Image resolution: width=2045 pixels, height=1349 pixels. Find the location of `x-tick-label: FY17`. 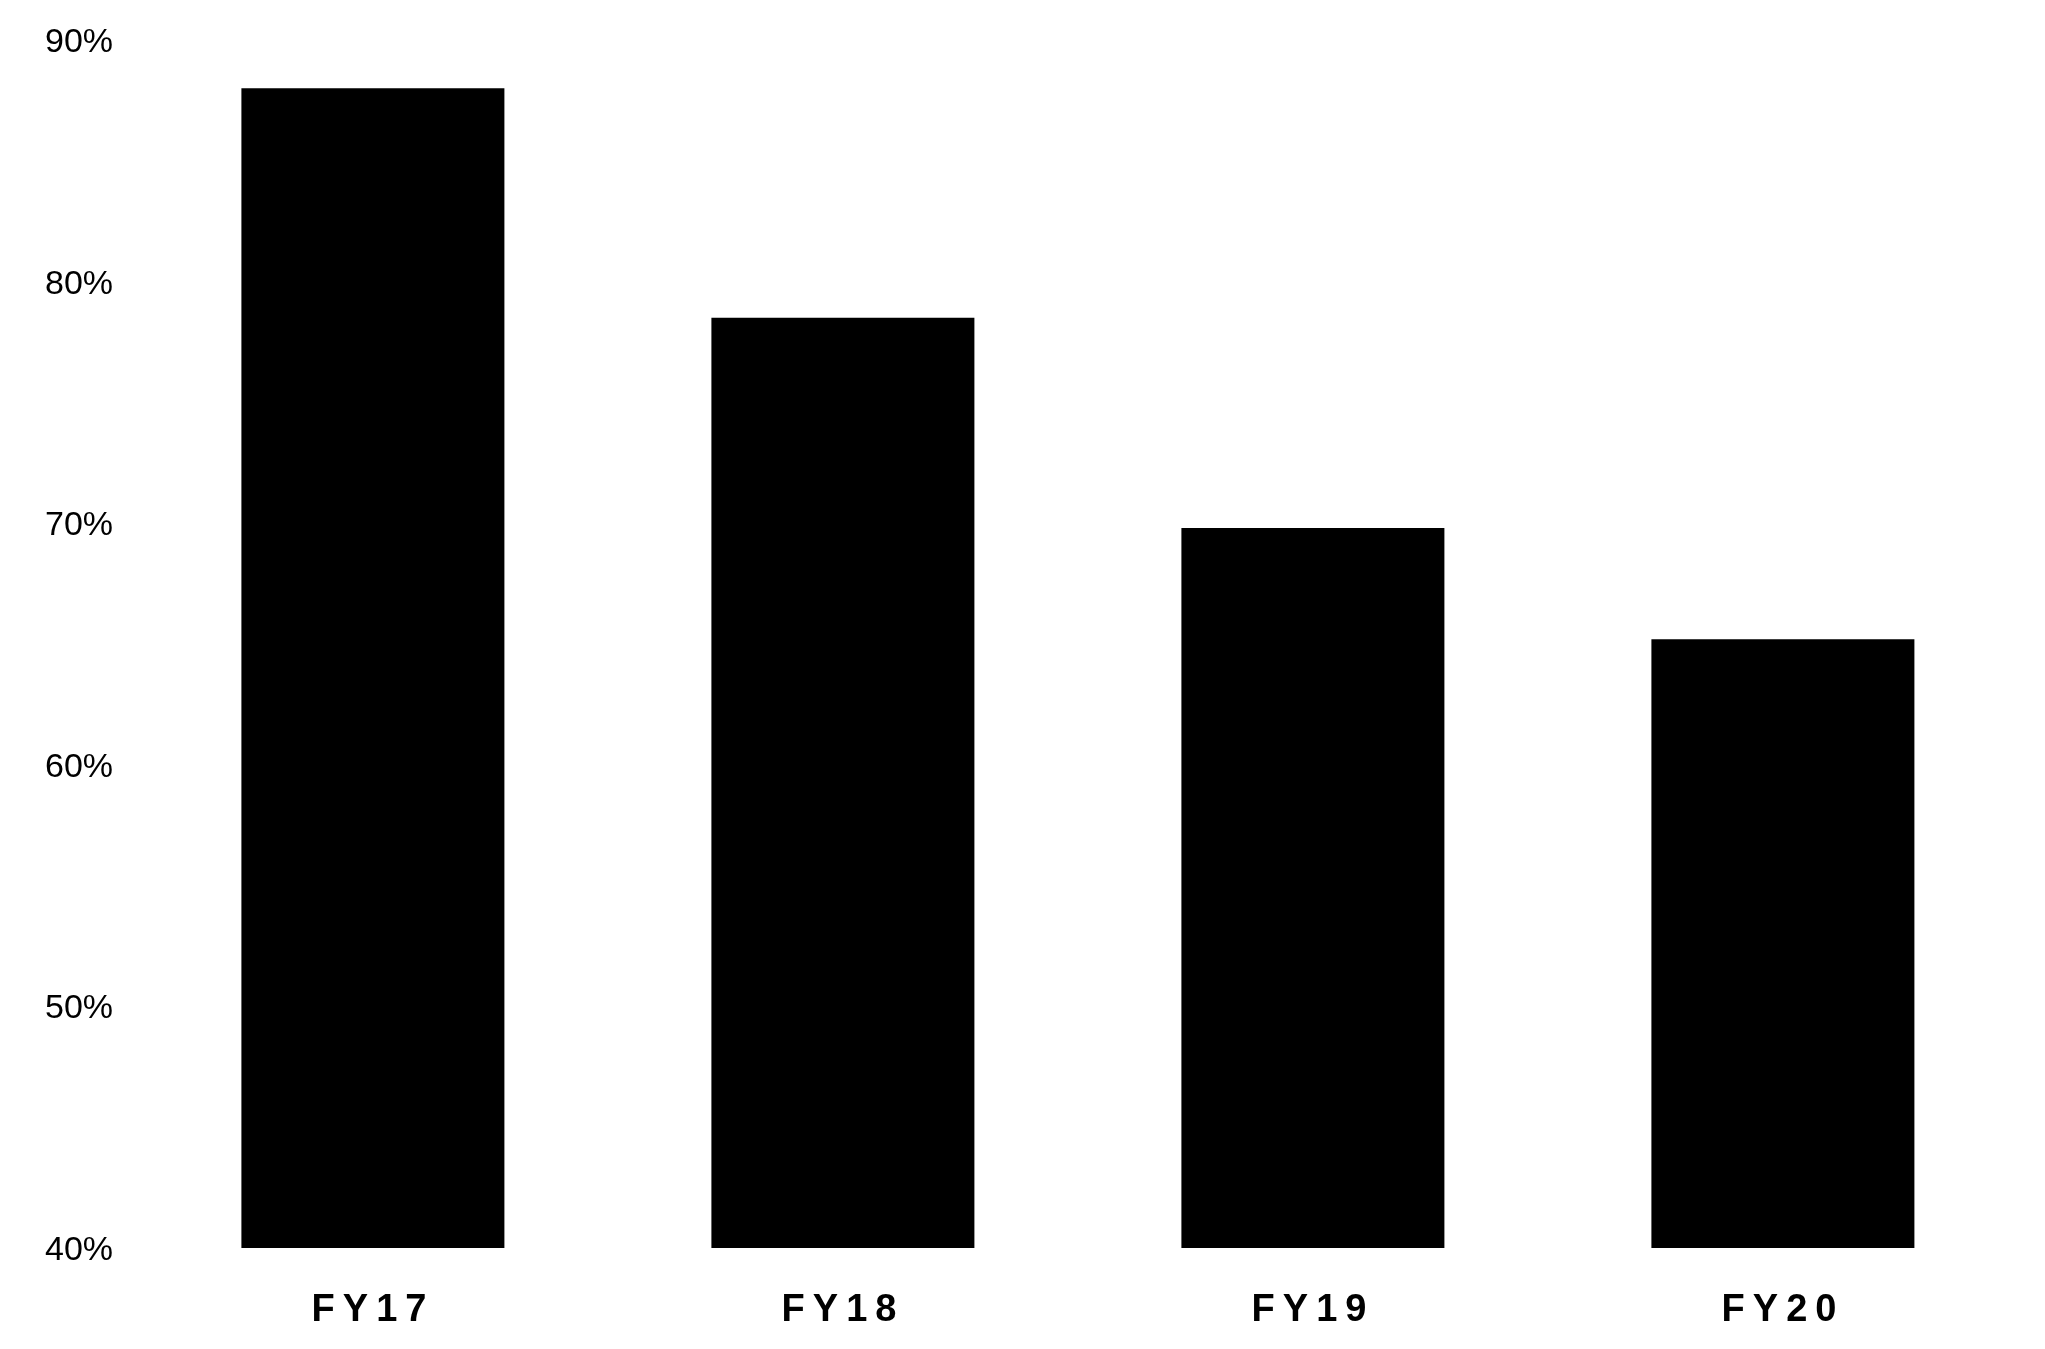

x-tick-label: FY17 is located at coordinates (373, 1307).